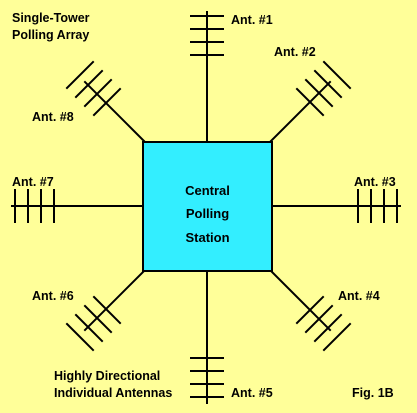 This screenshot has width=417, height=413. What do you see at coordinates (295, 52) in the screenshot?
I see `antenna-label-2: Ant. #2` at bounding box center [295, 52].